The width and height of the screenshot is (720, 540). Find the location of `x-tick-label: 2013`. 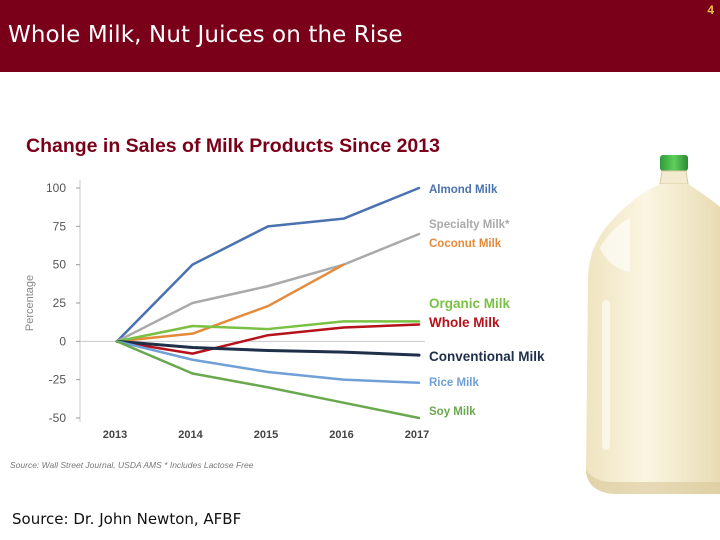

x-tick-label: 2013 is located at coordinates (115, 435).